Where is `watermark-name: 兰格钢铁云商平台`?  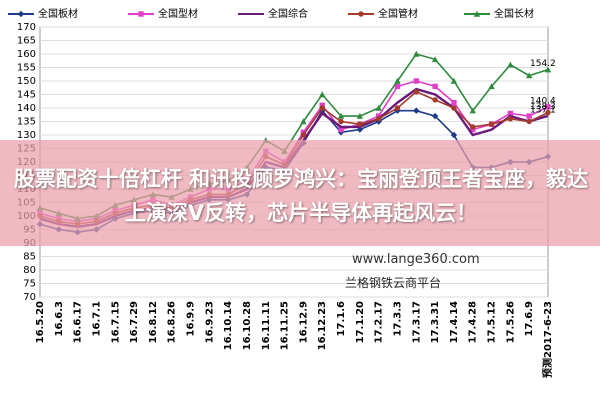
watermark-name: 兰格钢铁云商平台 is located at coordinates (393, 283).